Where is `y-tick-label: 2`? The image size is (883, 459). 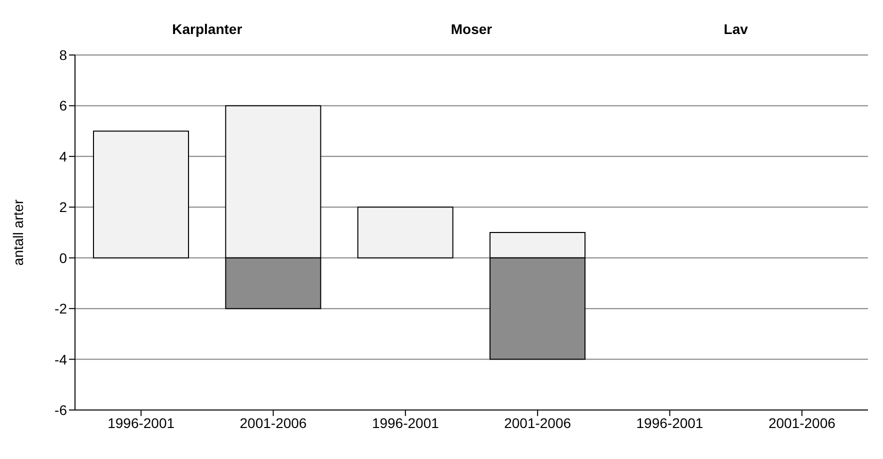
y-tick-label: 2 is located at coordinates (63, 207).